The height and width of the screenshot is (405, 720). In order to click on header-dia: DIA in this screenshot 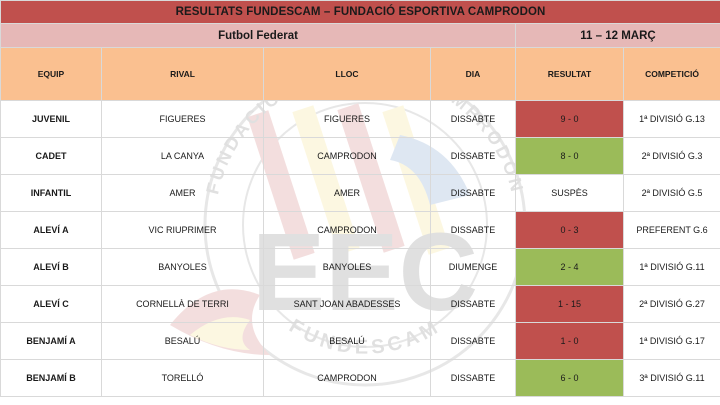, I will do `click(473, 74)`.